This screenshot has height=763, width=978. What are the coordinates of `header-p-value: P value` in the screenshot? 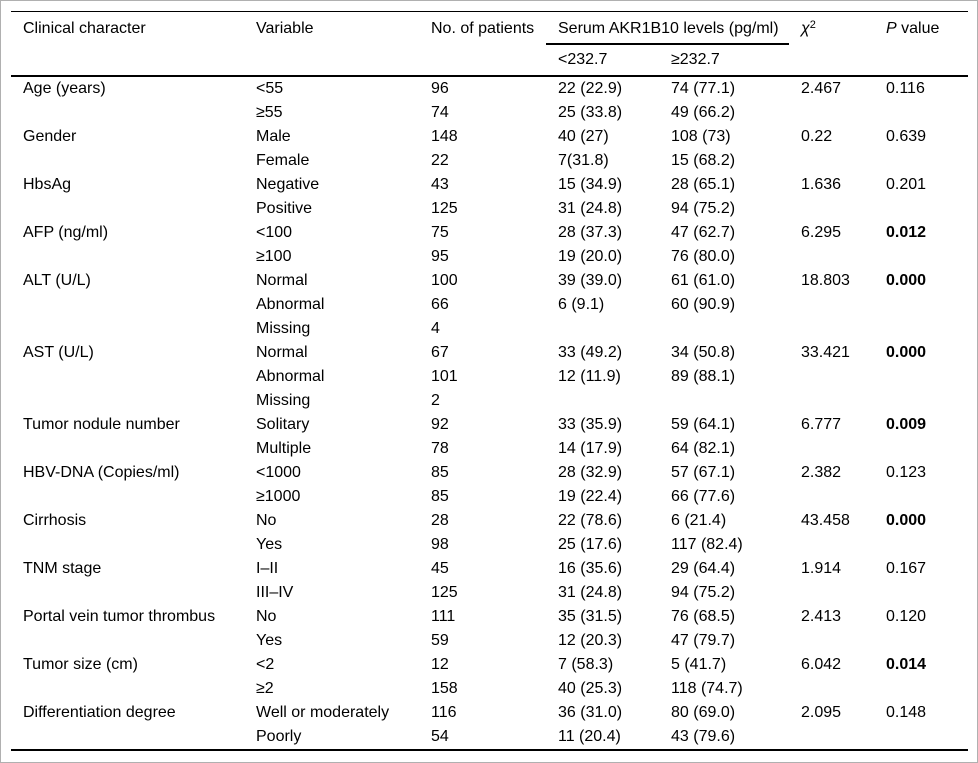 It's located at (921, 28).